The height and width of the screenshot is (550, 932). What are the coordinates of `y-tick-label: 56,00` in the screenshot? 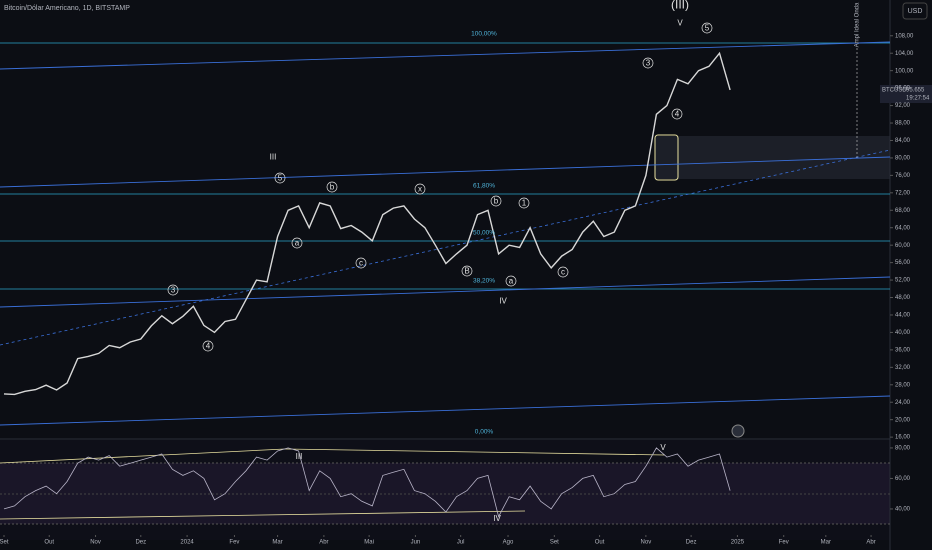 It's located at (903, 263).